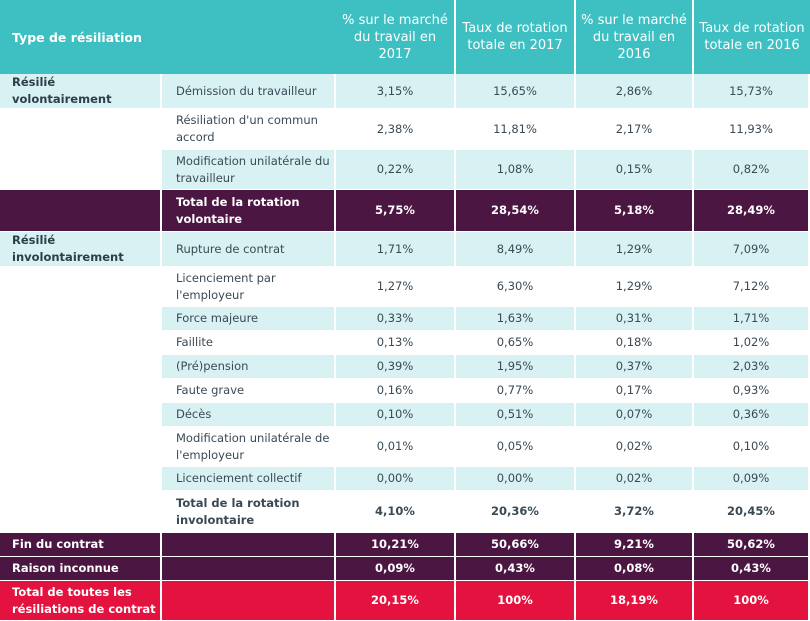 The height and width of the screenshot is (621, 810). What do you see at coordinates (516, 319) in the screenshot?
I see `cell-value: 1,63%` at bounding box center [516, 319].